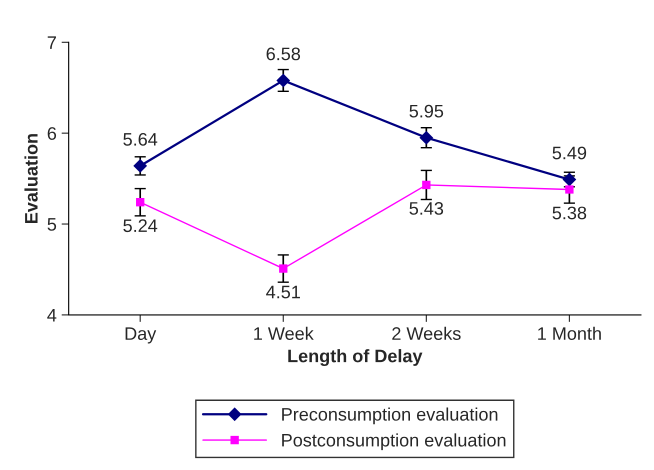 Image resolution: width=654 pixels, height=470 pixels. I want to click on legend-label: Preconsumption evaluation, so click(390, 415).